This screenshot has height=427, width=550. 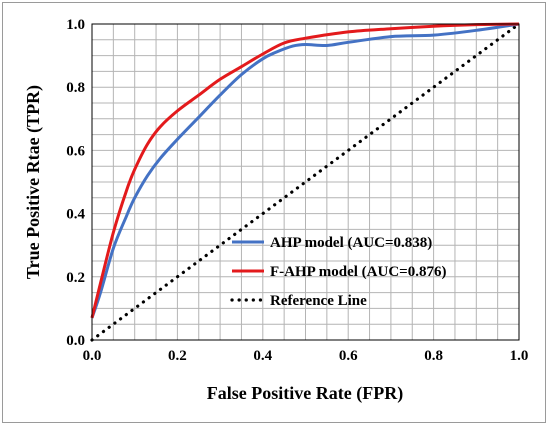 I want to click on x-tick-label: 0.0, so click(x=92, y=356).